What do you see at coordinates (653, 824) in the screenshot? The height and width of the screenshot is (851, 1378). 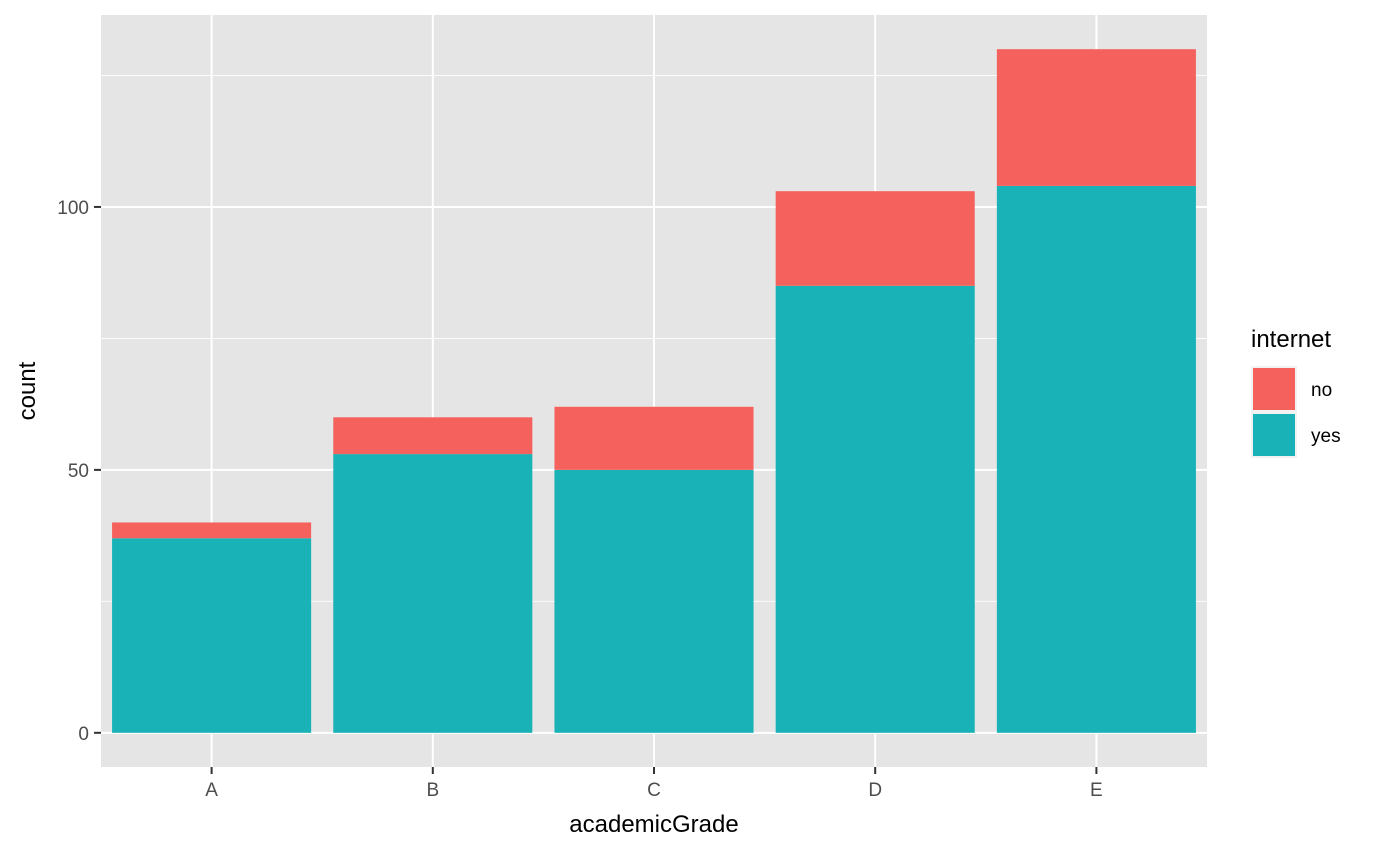 I see `x-axis-title: academicGrade` at bounding box center [653, 824].